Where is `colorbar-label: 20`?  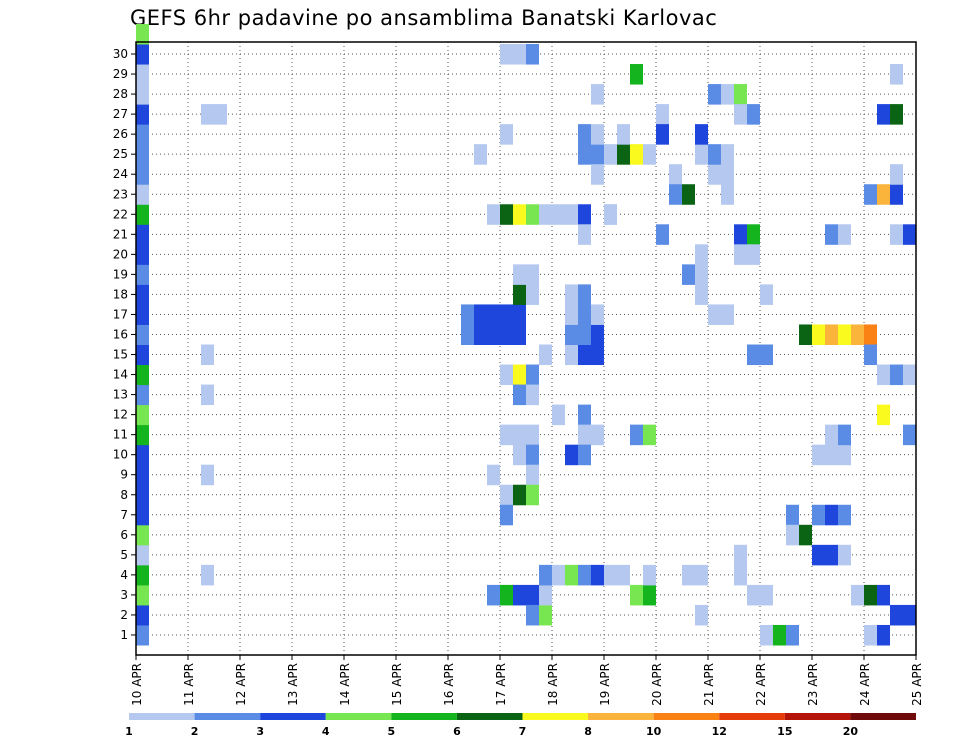 colorbar-label: 20 is located at coordinates (851, 731).